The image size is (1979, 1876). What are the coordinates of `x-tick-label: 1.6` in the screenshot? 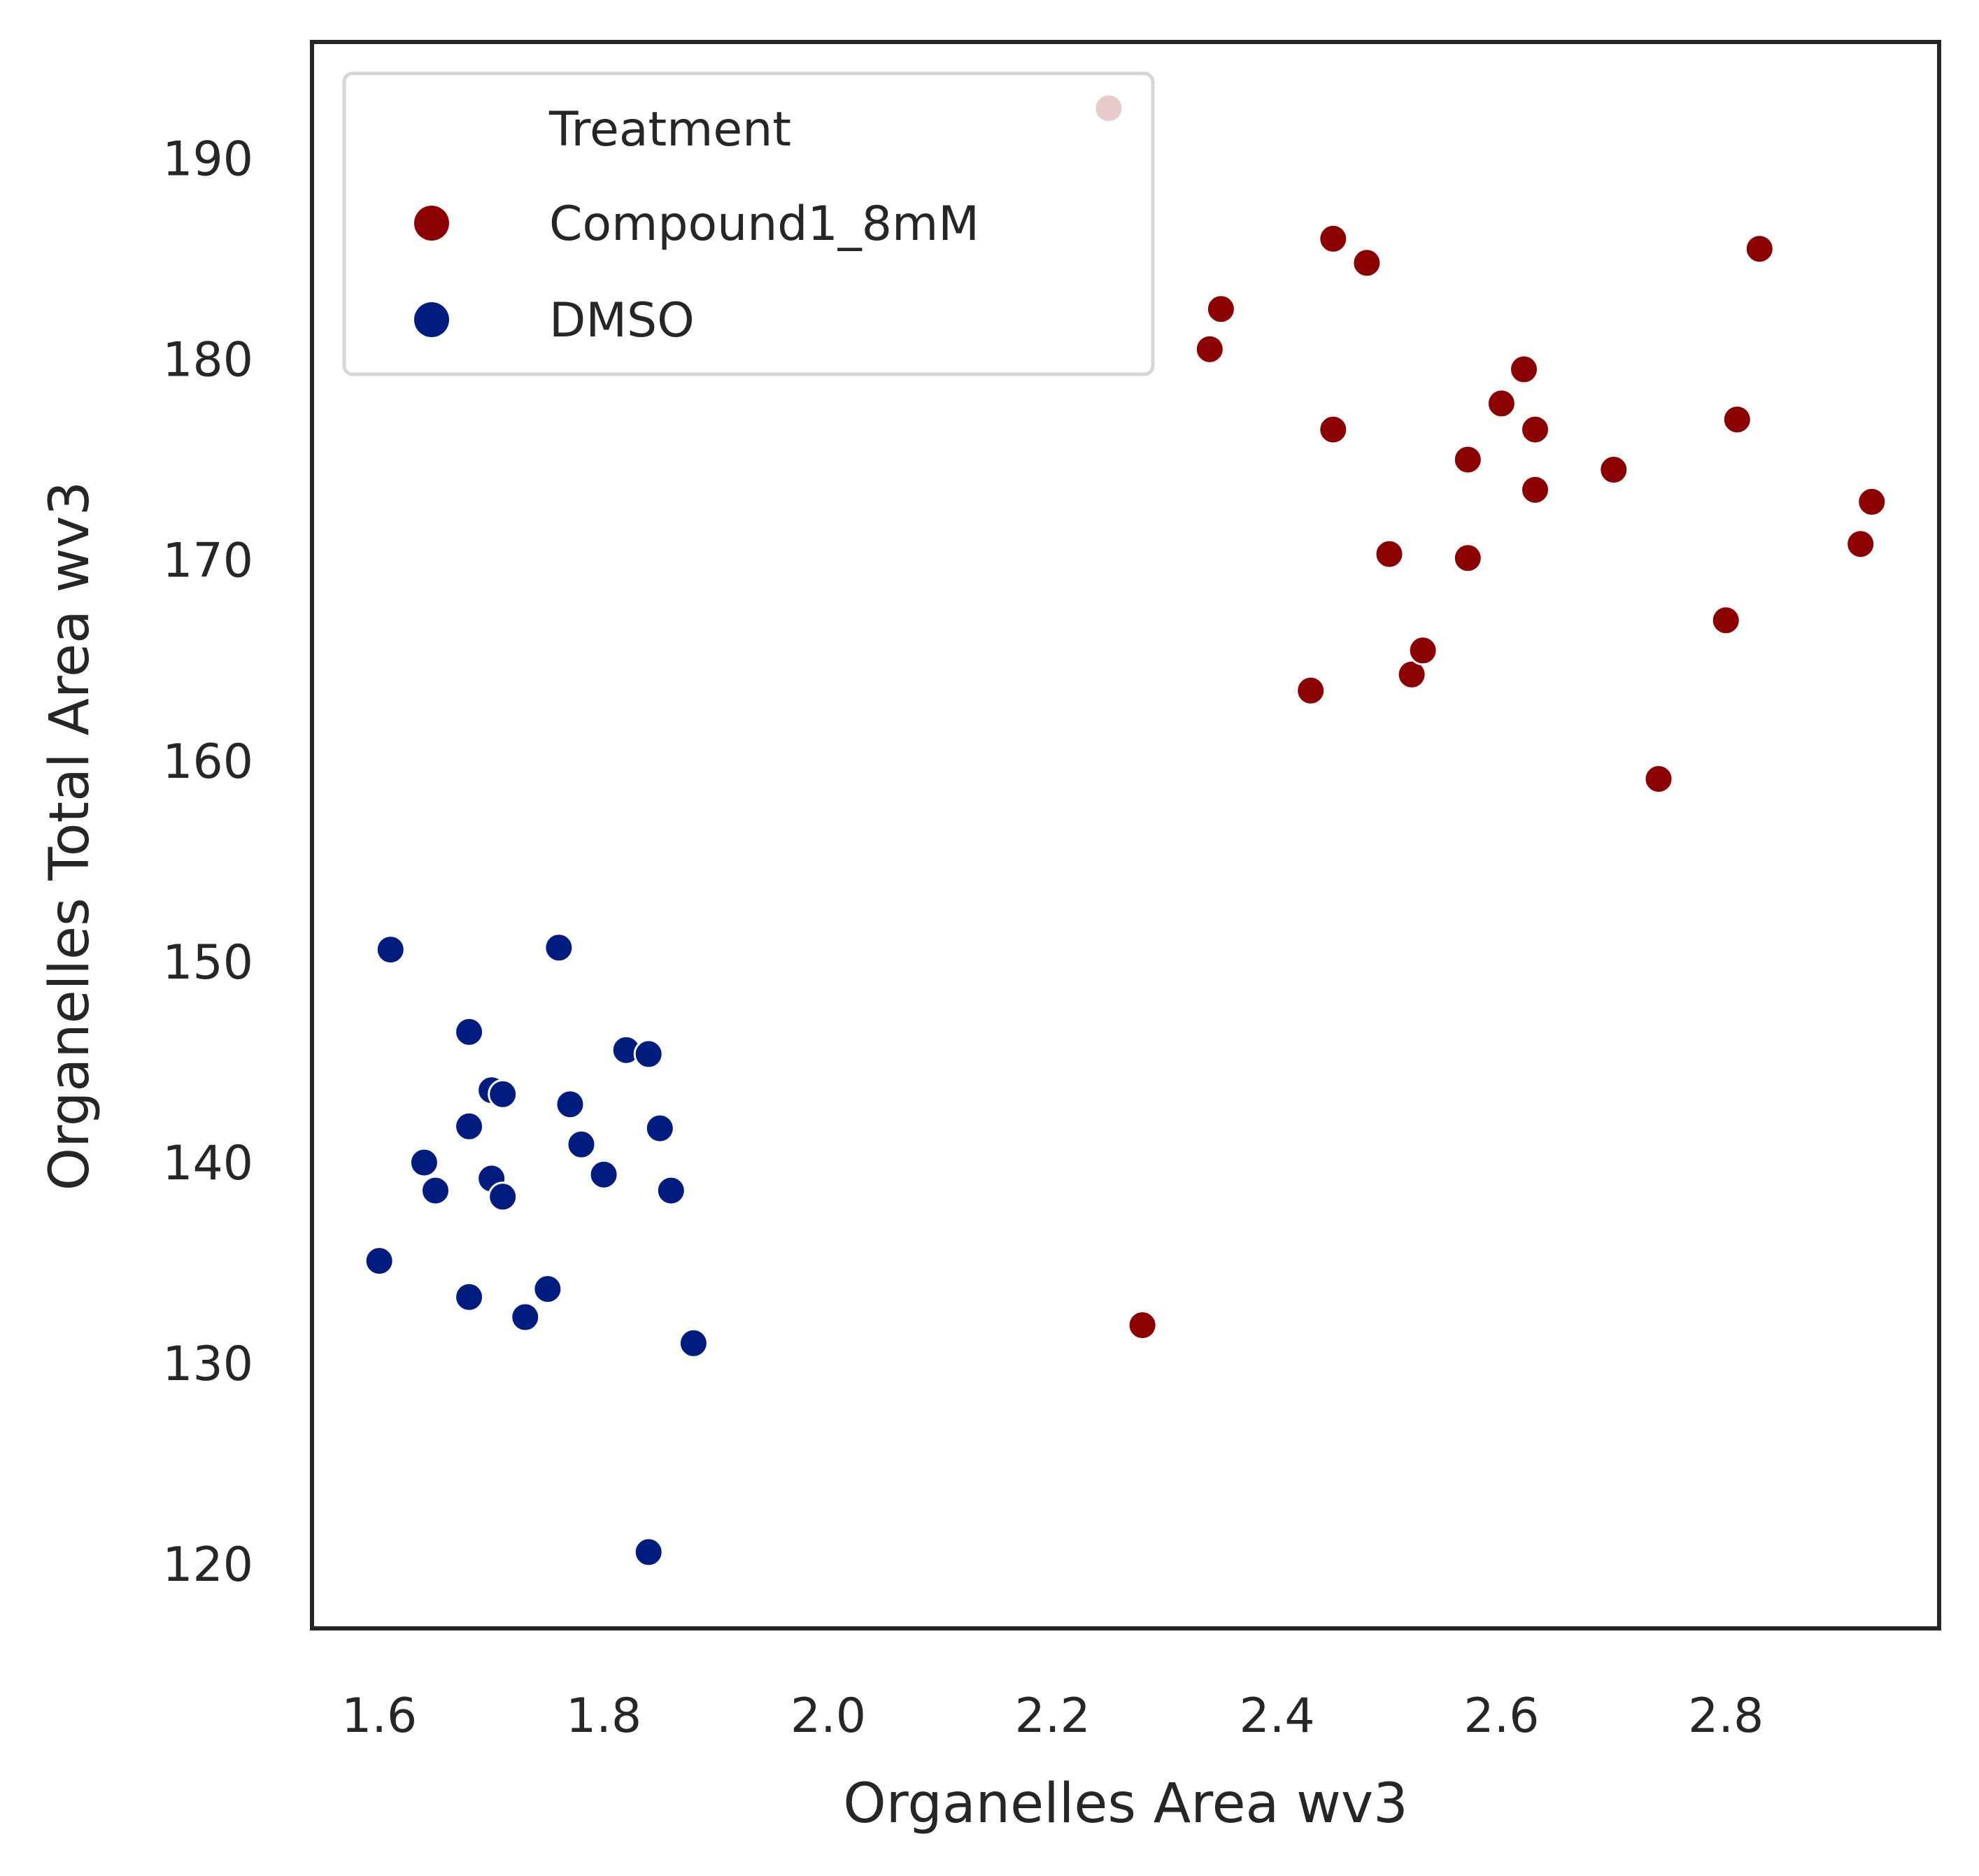 It's located at (379, 1716).